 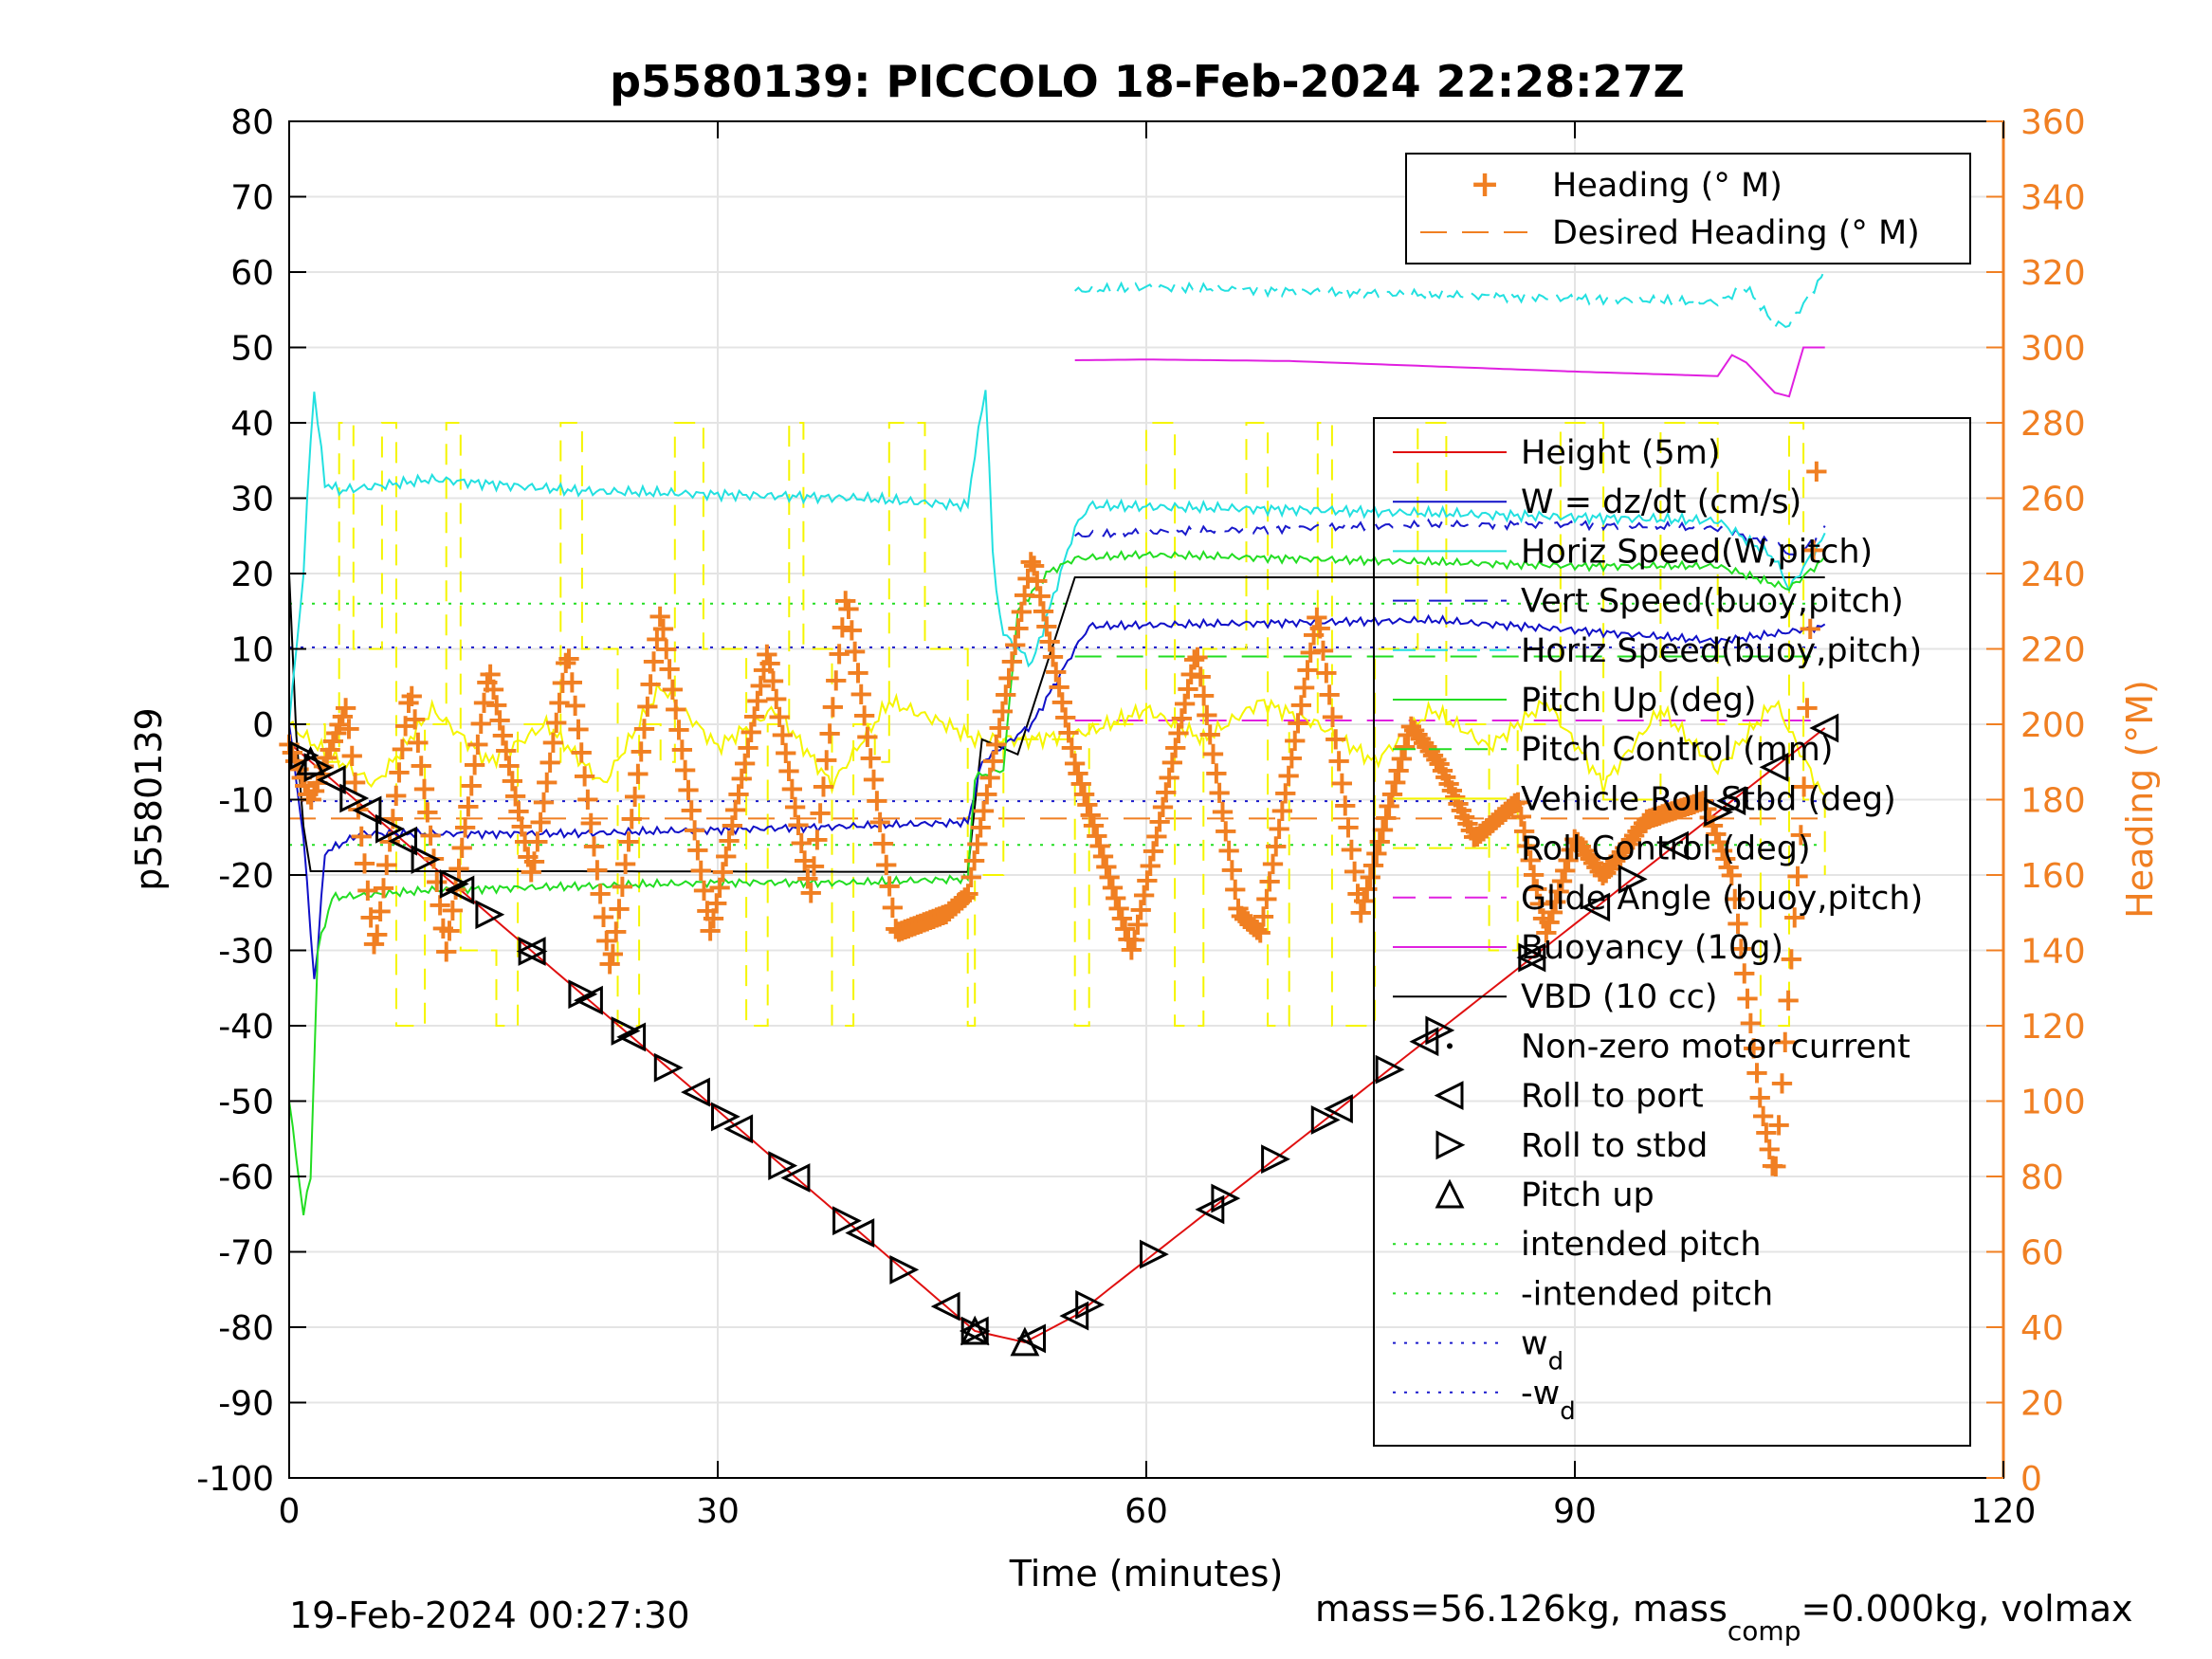 I want to click on legend-label-text: Height (5m), so click(x=1621, y=453).